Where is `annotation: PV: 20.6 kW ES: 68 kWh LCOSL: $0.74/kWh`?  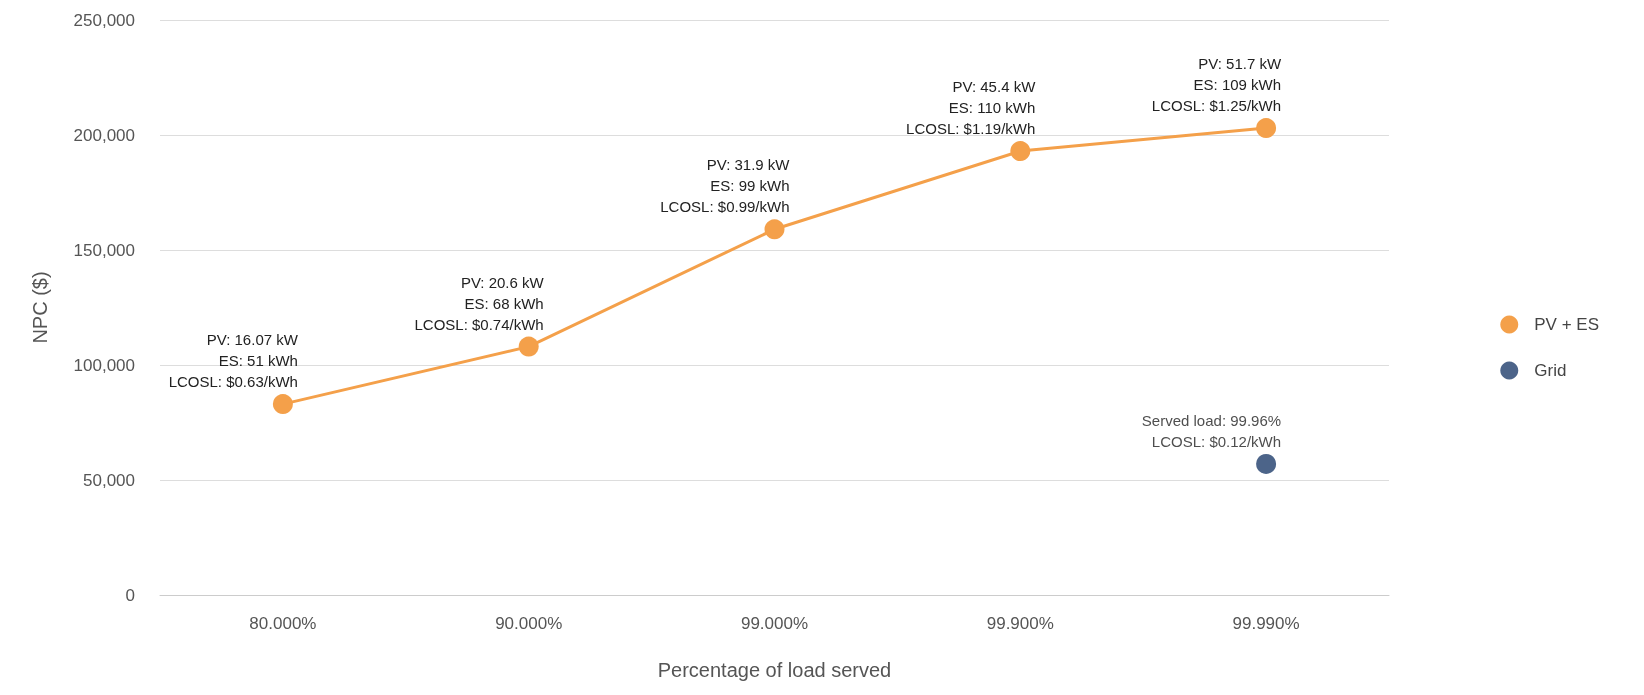
annotation: PV: 20.6 kW ES: 68 kWh LCOSL: $0.74/kWh is located at coordinates (479, 303).